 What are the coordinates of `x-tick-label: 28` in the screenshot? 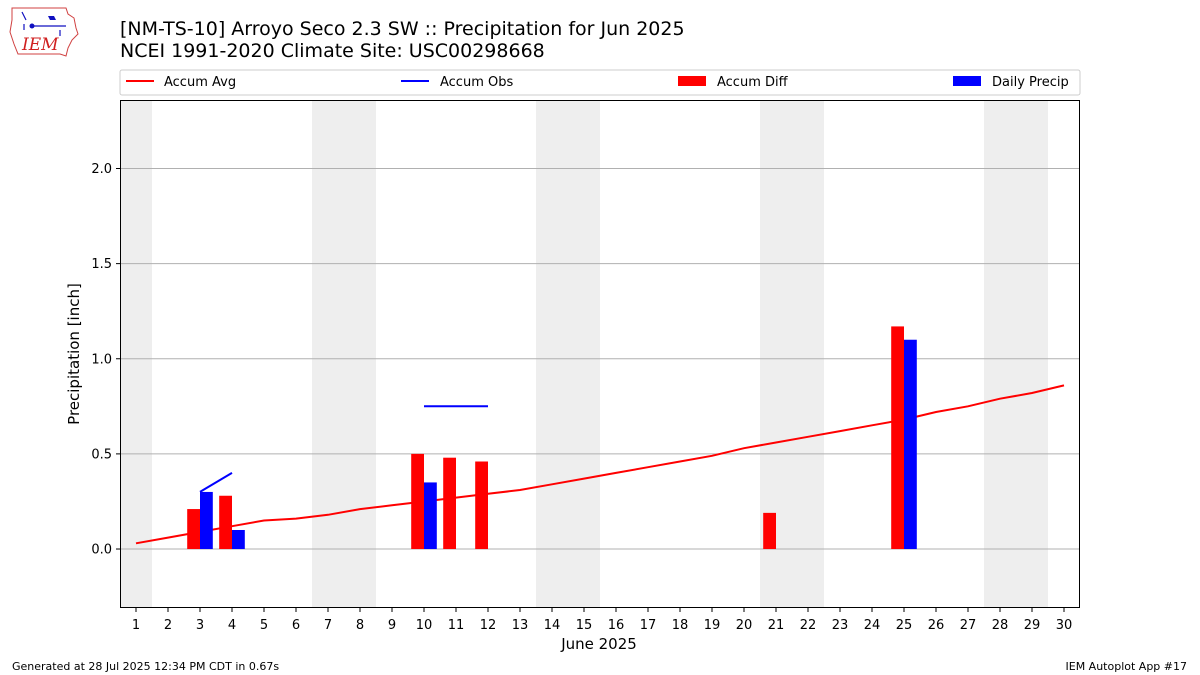 It's located at (1000, 625).